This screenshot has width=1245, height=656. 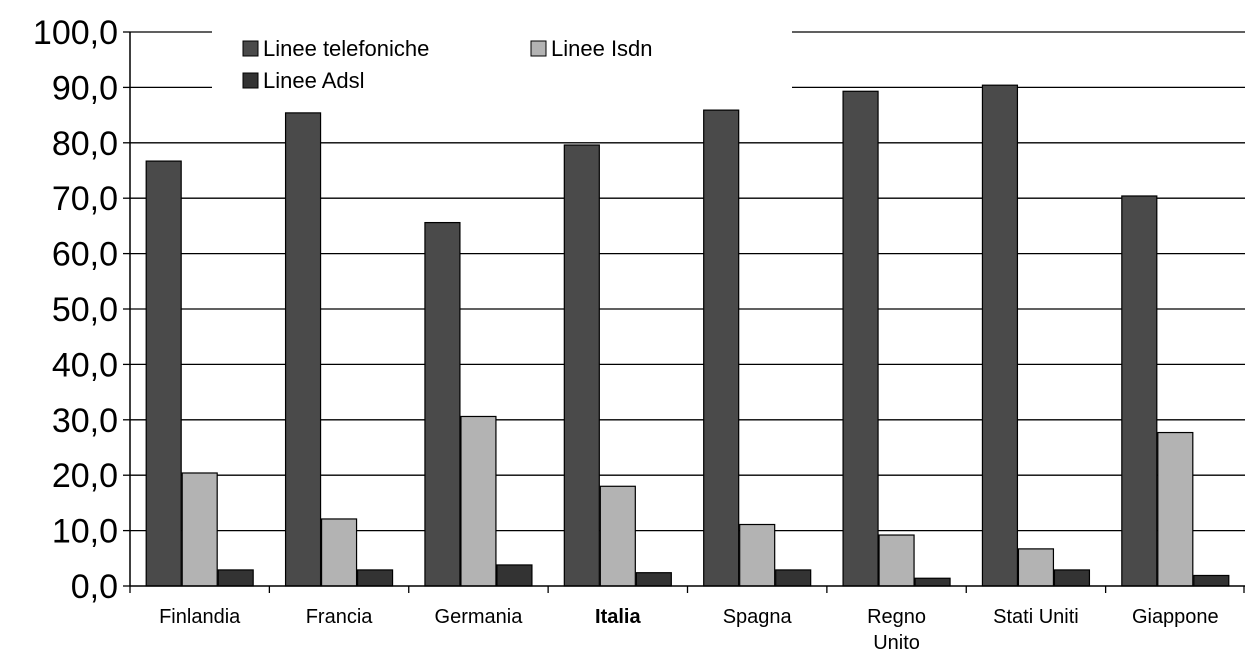 What do you see at coordinates (94, 587) in the screenshot?
I see `y-tick-label: 0,0` at bounding box center [94, 587].